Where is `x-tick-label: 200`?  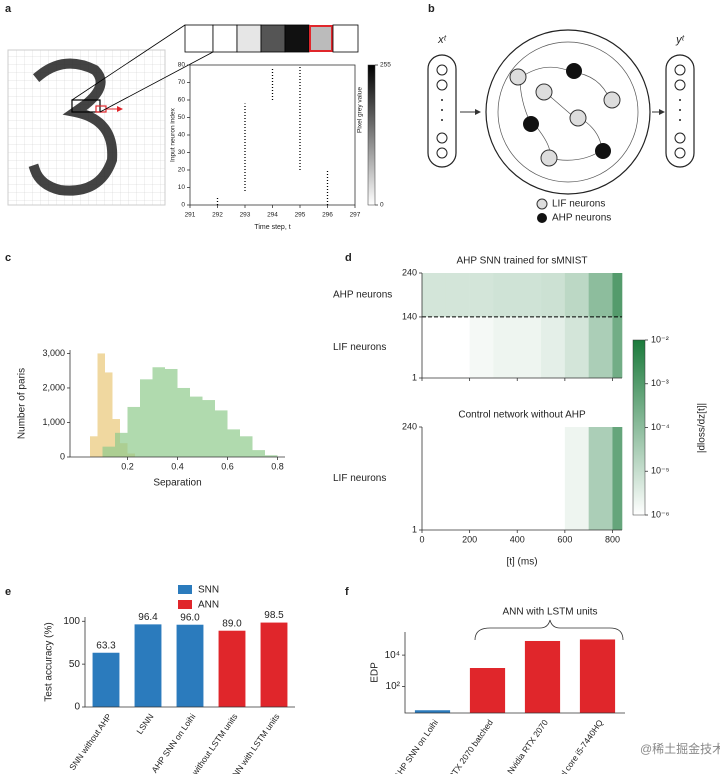 x-tick-label: 200 is located at coordinates (469, 539).